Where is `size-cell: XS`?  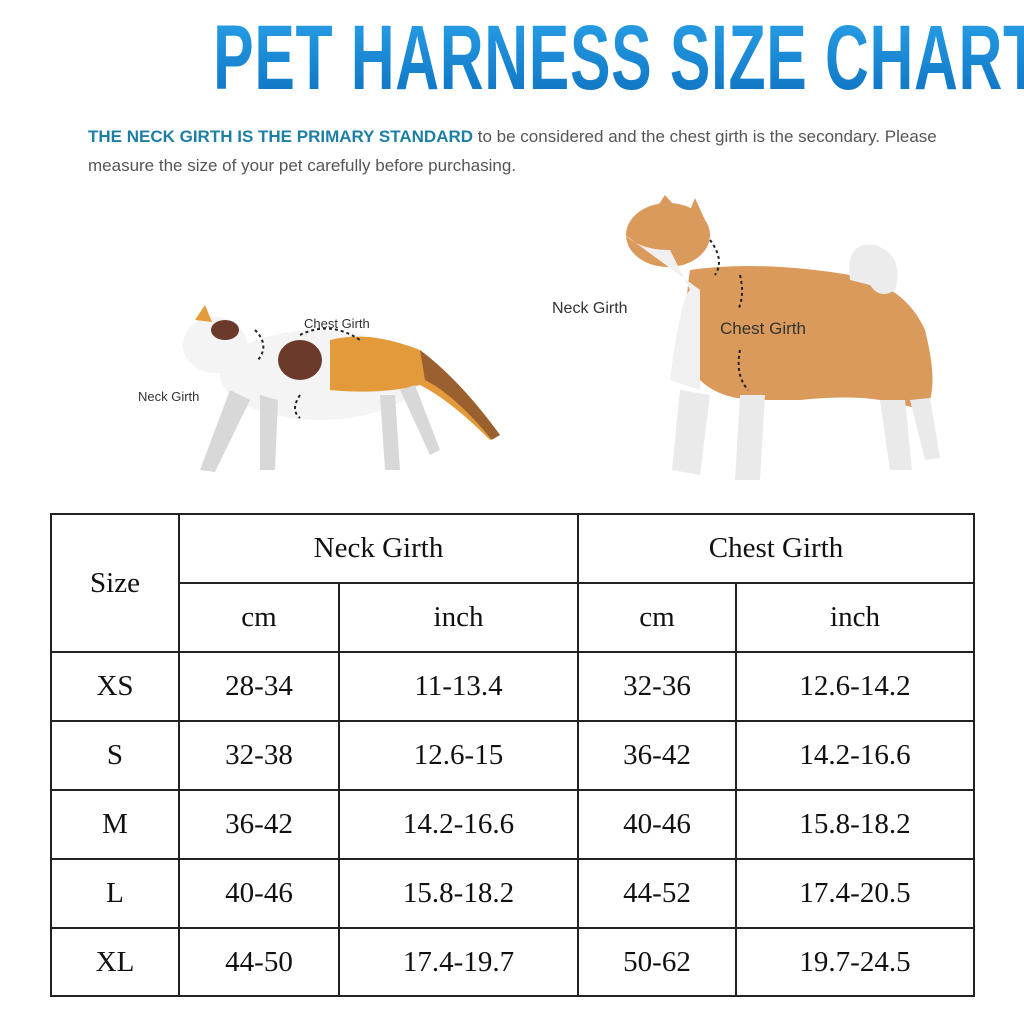 size-cell: XS is located at coordinates (115, 686).